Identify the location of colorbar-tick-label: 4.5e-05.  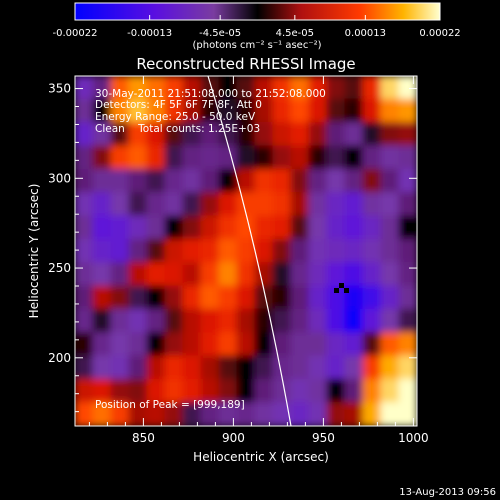
(295, 33).